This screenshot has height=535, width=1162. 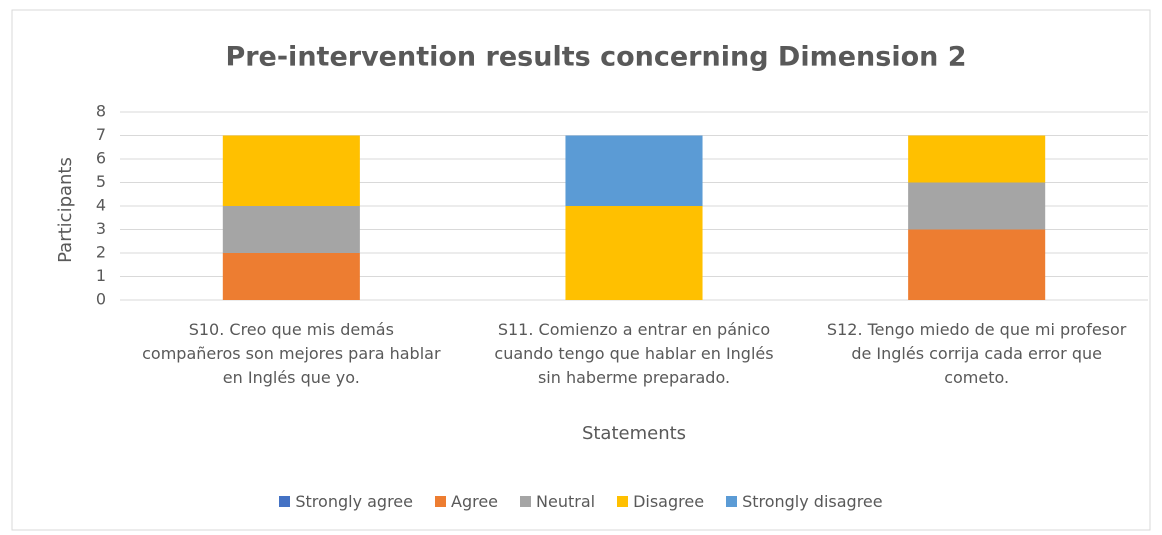 What do you see at coordinates (101, 158) in the screenshot?
I see `y-tick-label: 6` at bounding box center [101, 158].